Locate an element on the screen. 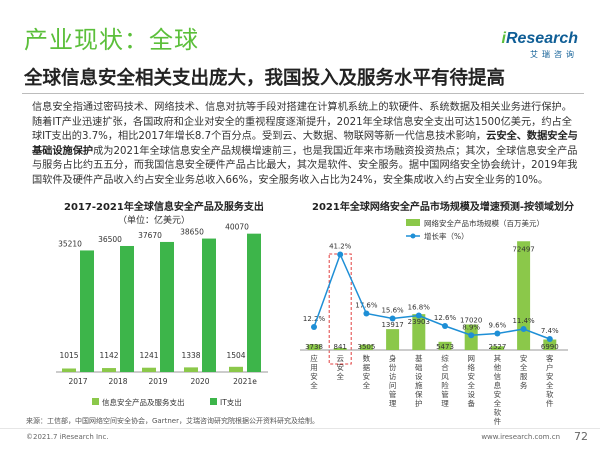 The width and height of the screenshot is (600, 450). it-value-label: 35210 is located at coordinates (70, 243).